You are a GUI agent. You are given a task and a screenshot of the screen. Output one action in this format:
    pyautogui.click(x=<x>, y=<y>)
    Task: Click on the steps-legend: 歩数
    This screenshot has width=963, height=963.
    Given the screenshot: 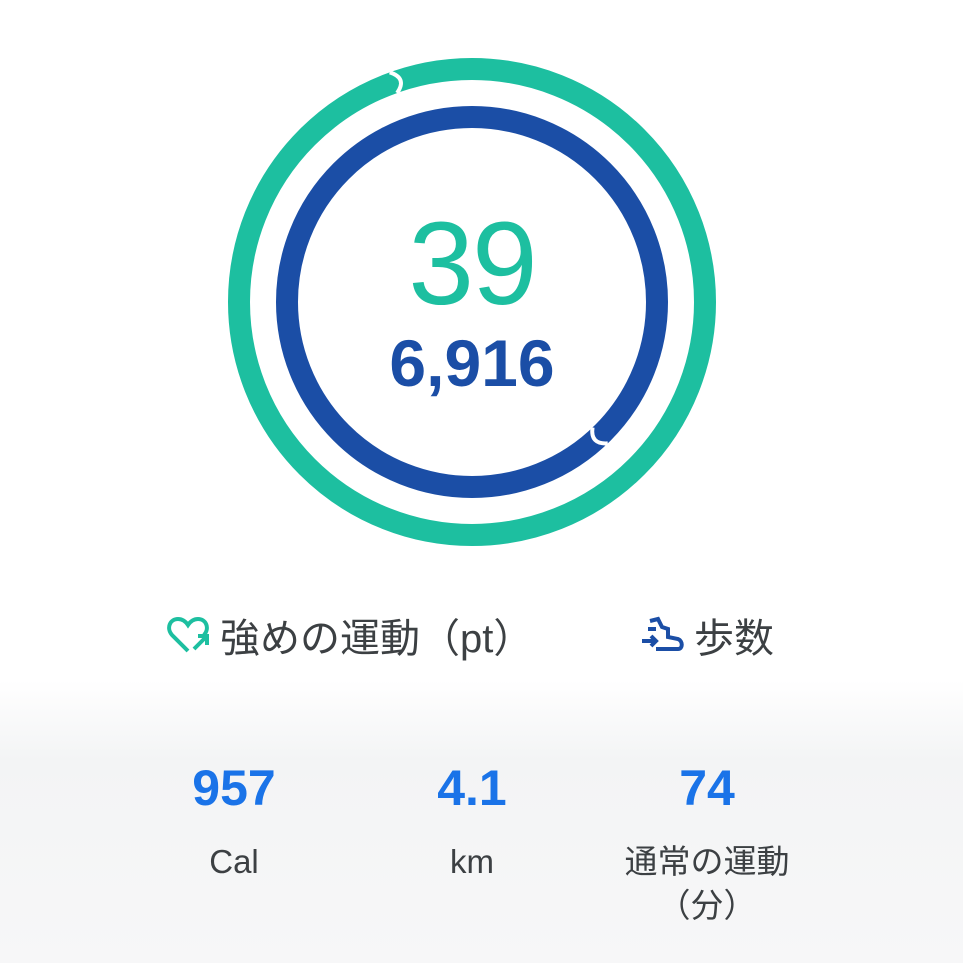 What is the action you would take?
    pyautogui.click(x=706, y=635)
    